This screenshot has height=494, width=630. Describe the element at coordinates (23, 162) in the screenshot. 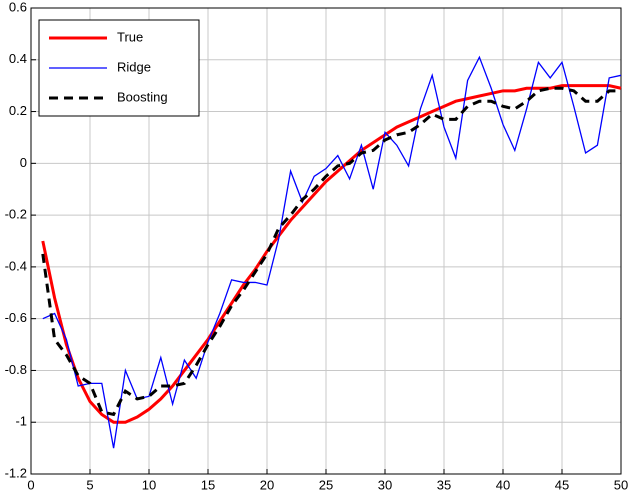

I see `y-tick-label: 0` at that location.